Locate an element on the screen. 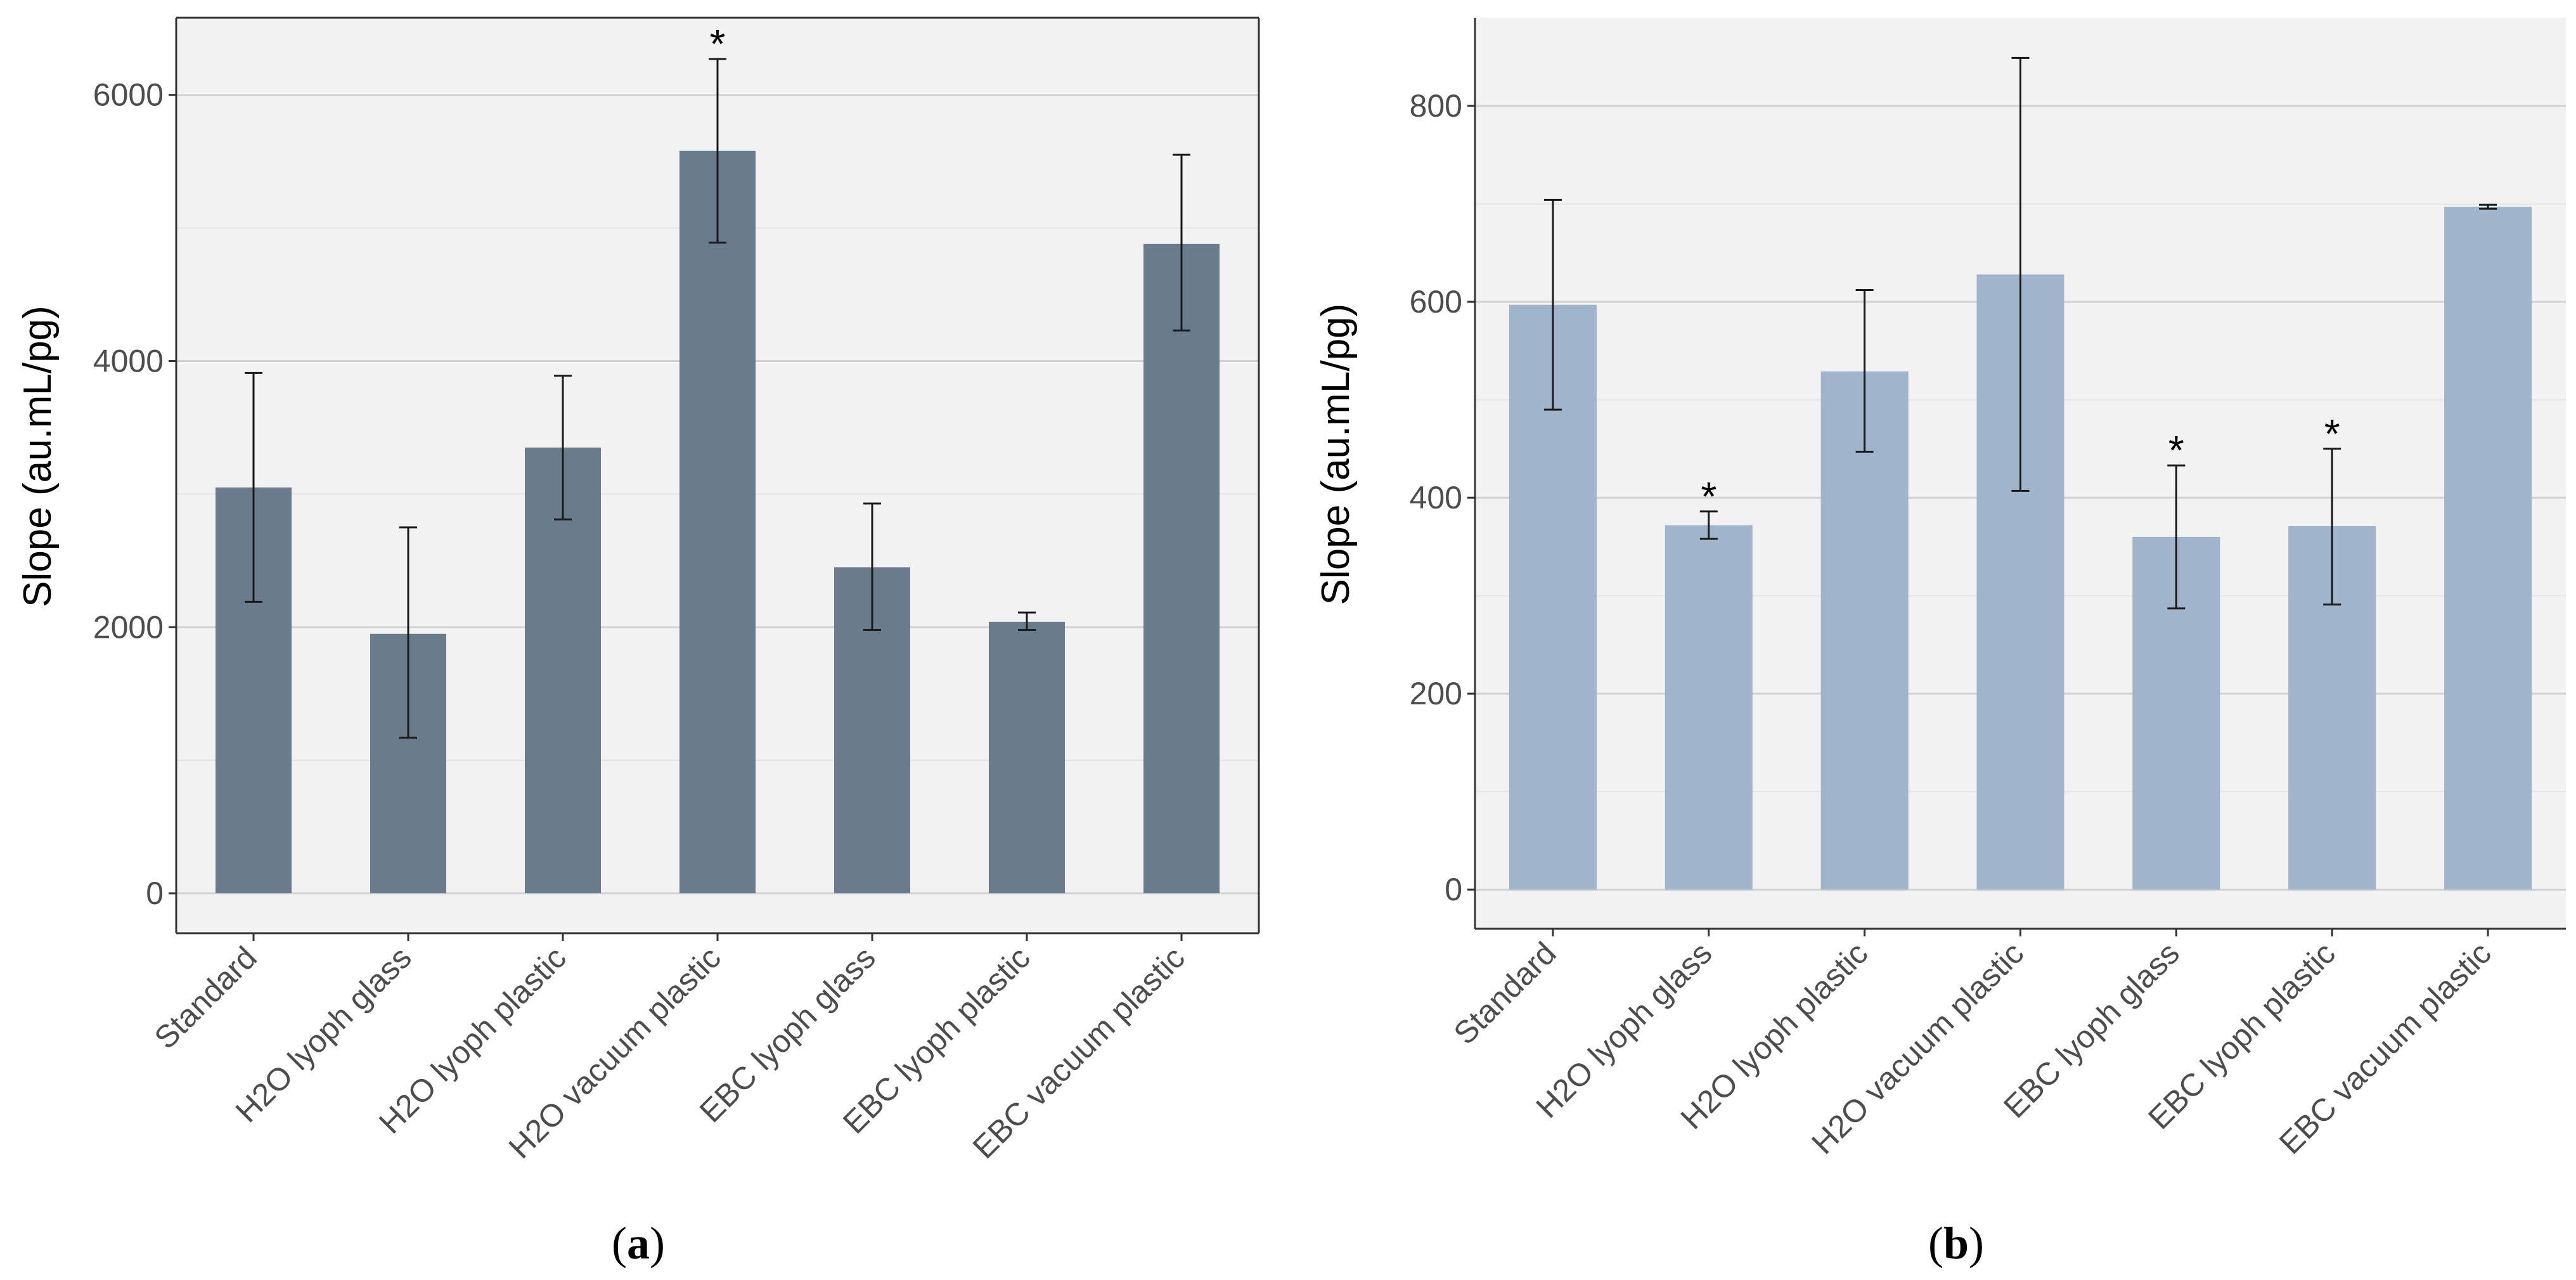 The width and height of the screenshot is (2576, 1280). y-tick-label: 2000 is located at coordinates (128, 627).